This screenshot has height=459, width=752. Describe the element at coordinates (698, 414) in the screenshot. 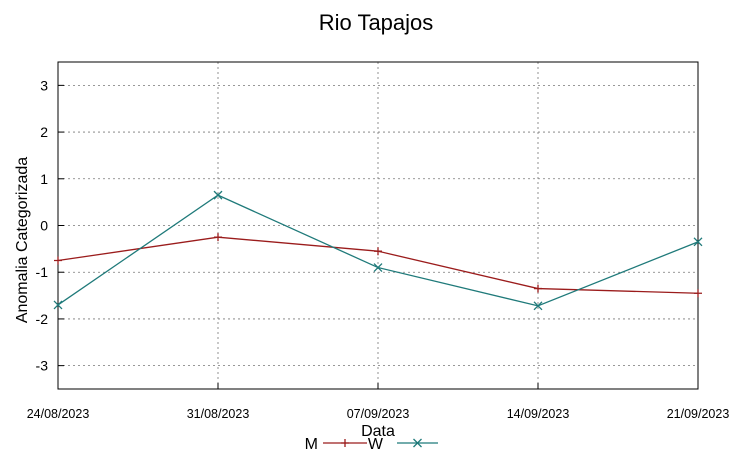

I see `x-tick-label: 21/09/2023` at that location.